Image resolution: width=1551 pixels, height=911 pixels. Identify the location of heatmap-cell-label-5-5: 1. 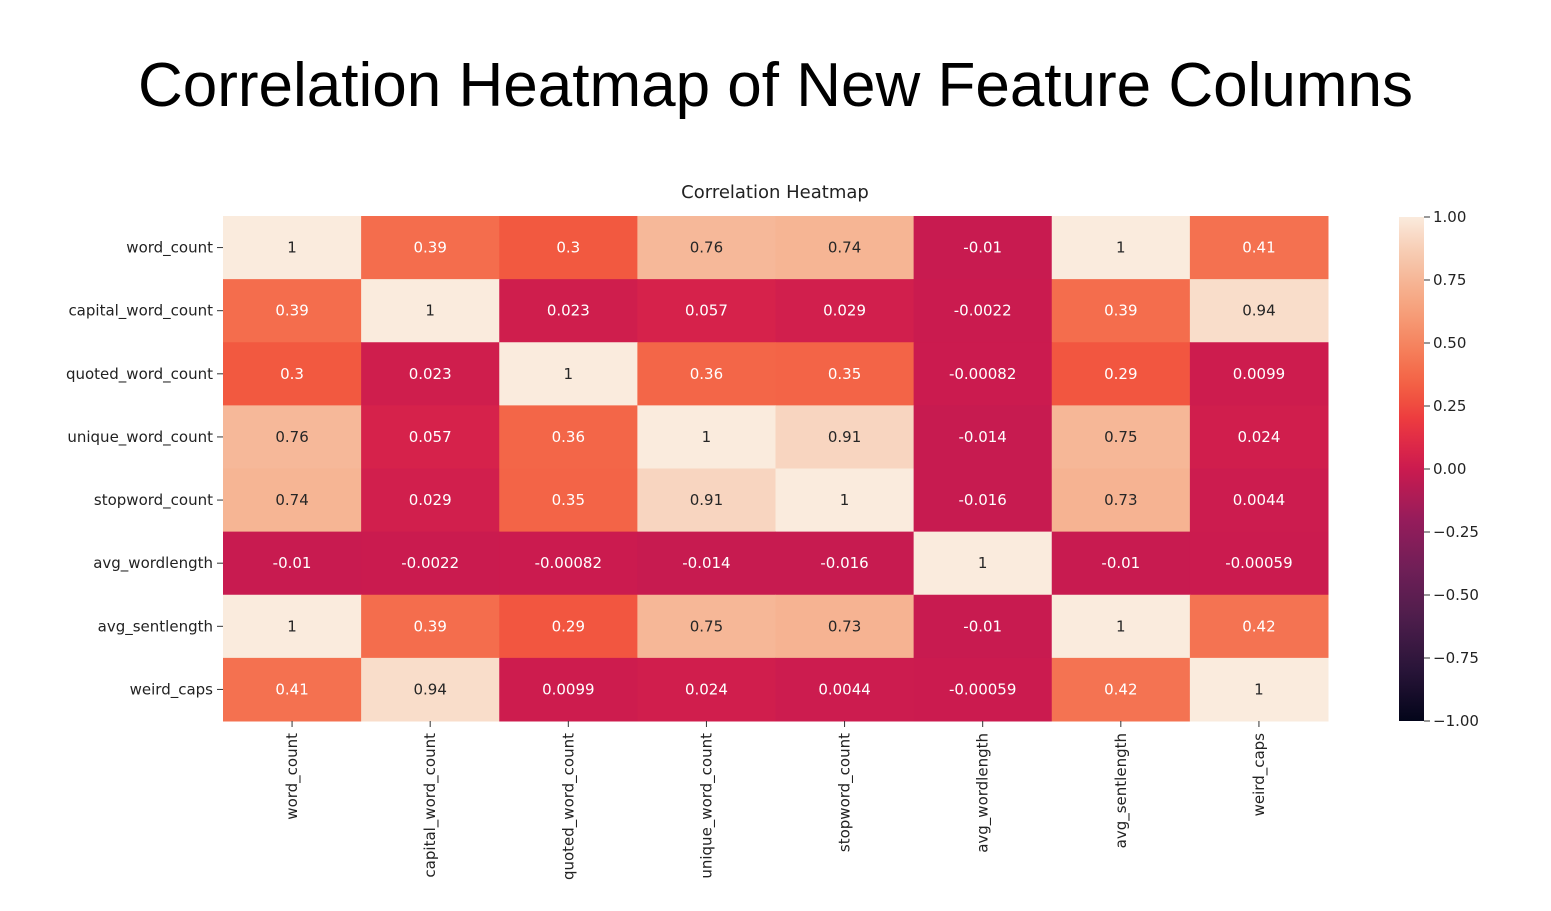
(983, 563).